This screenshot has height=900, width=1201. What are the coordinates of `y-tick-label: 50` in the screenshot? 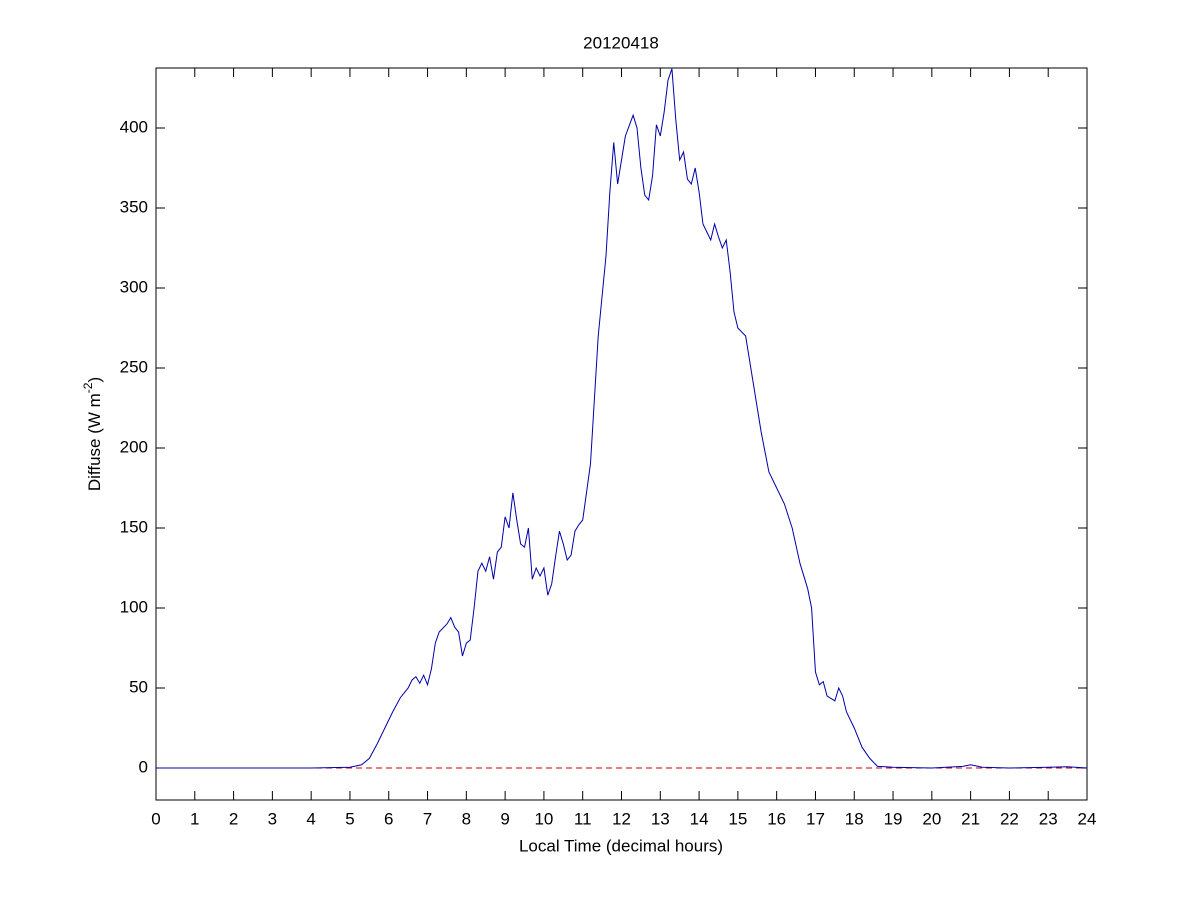 It's located at (138, 686).